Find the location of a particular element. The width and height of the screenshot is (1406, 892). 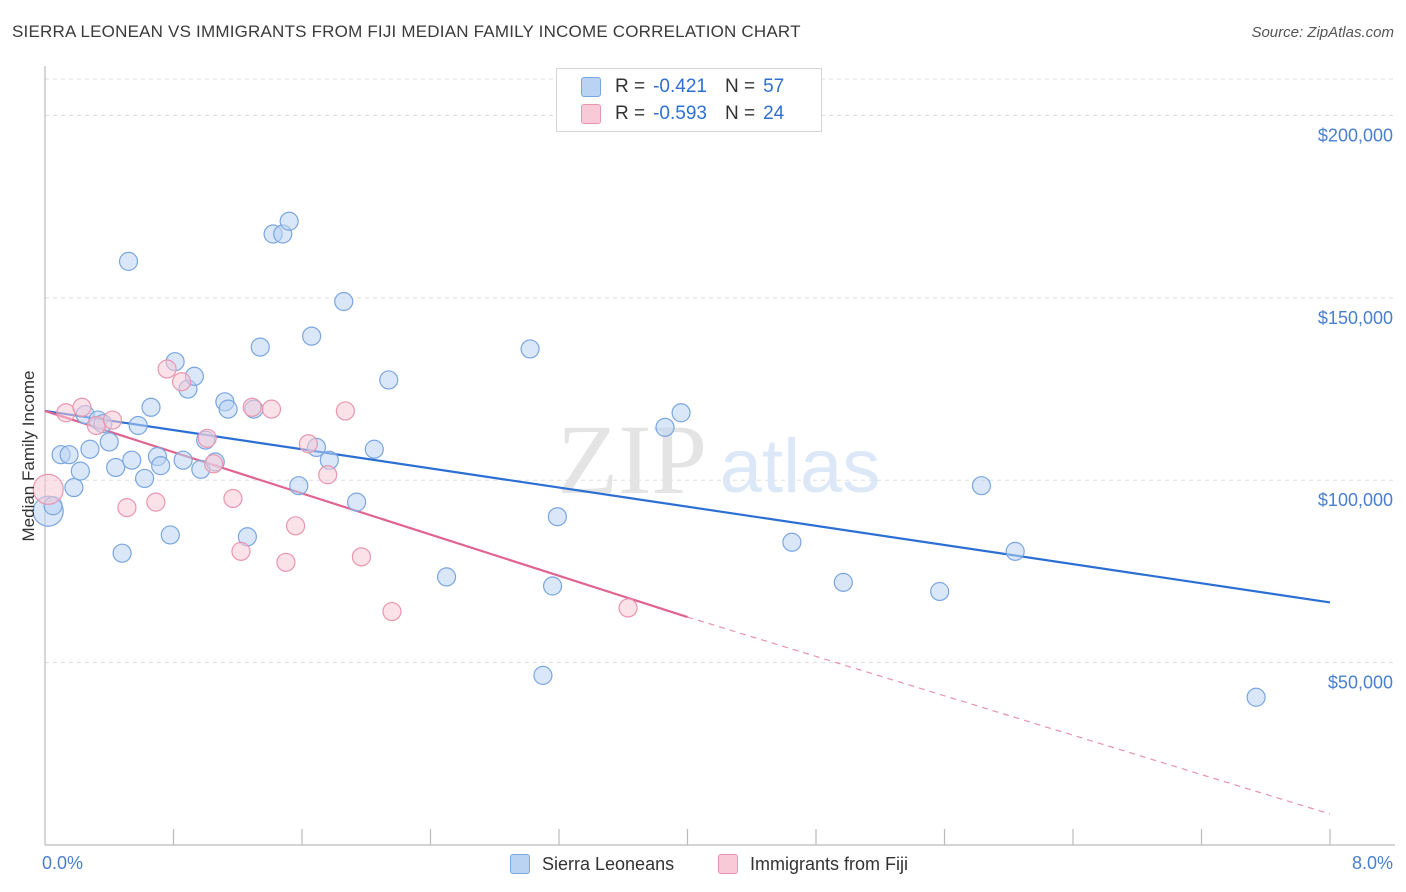

bottom-legend-item-sierra-leoneans: Sierra Leoneans is located at coordinates (592, 864).